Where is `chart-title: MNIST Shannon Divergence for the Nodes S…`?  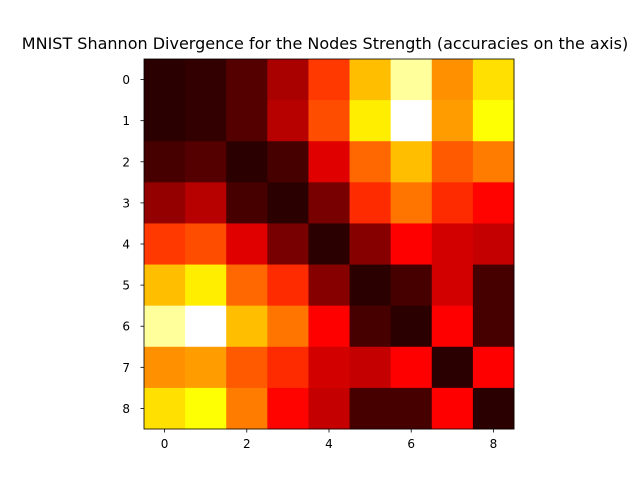 chart-title: MNIST Shannon Divergence for the Nodes S… is located at coordinates (325, 43).